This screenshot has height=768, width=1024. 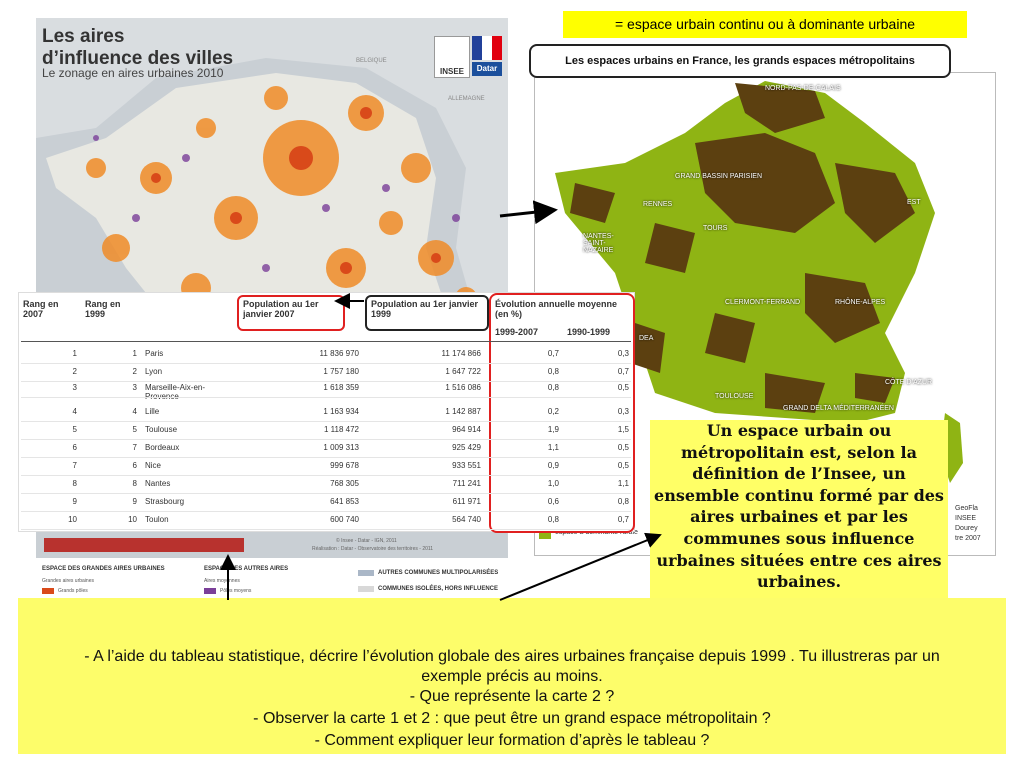 I want to click on cell-city: Lyon, so click(x=154, y=371).